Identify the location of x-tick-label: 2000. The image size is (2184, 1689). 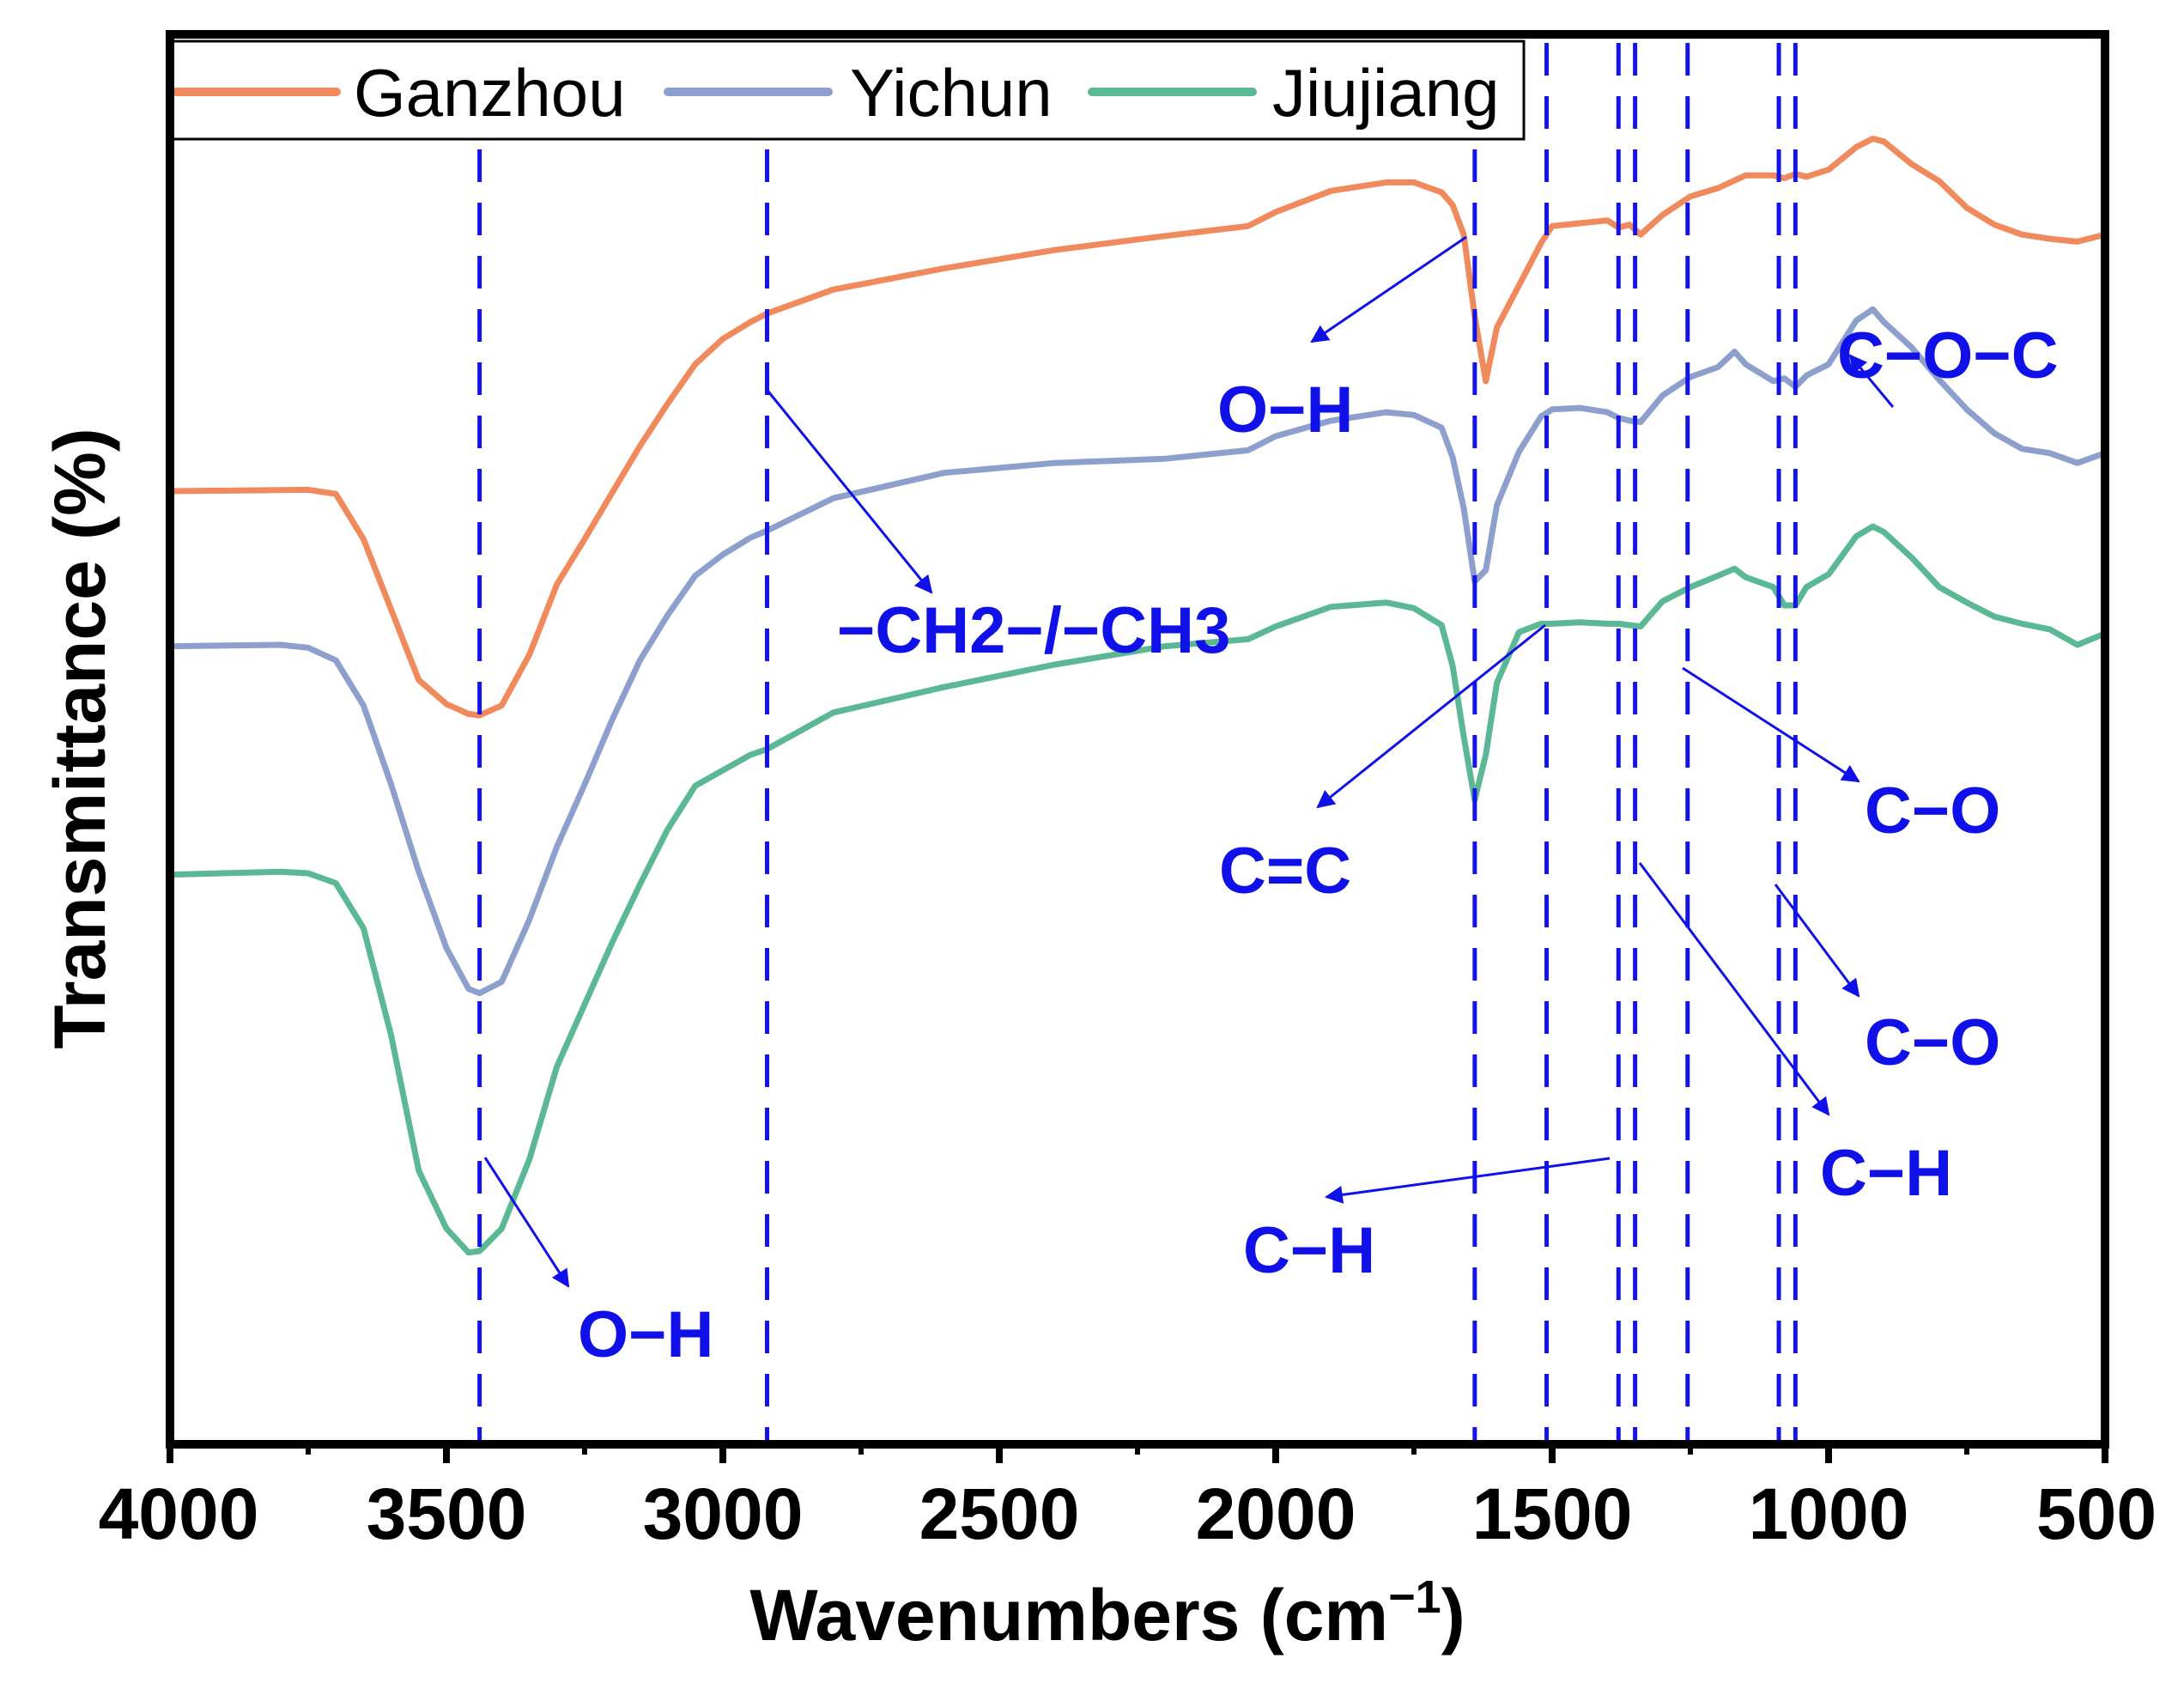
(1276, 1513).